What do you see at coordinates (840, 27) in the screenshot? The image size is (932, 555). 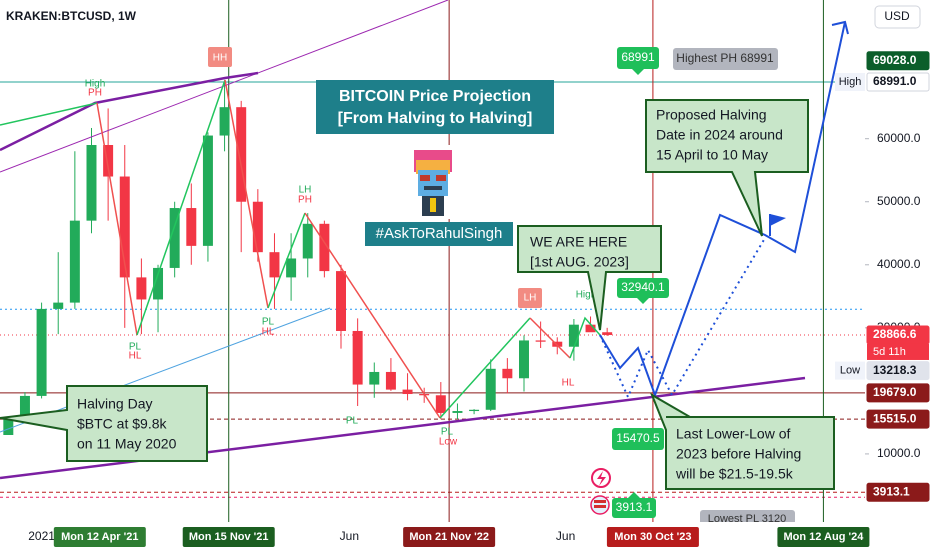 I see `projection-arrow` at bounding box center [840, 27].